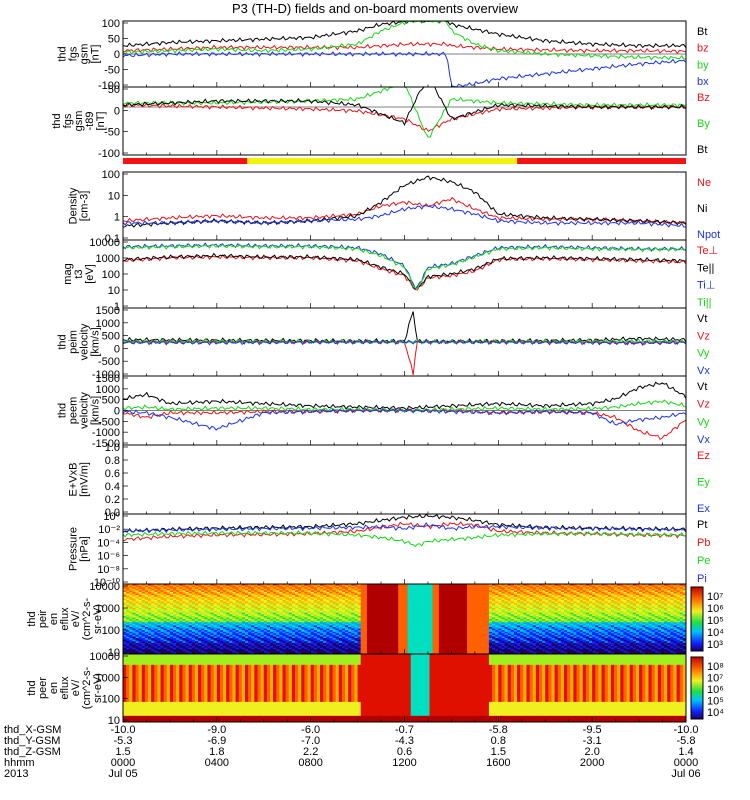 Image resolution: width=750 pixels, height=800 pixels. Describe the element at coordinates (96, 341) in the screenshot. I see `y-axis-label-line: [km/s]` at that location.